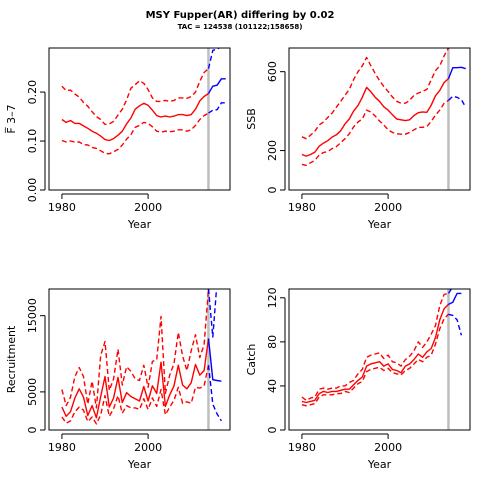  I want to click on y-tick-label: 0.20, so click(32, 92).